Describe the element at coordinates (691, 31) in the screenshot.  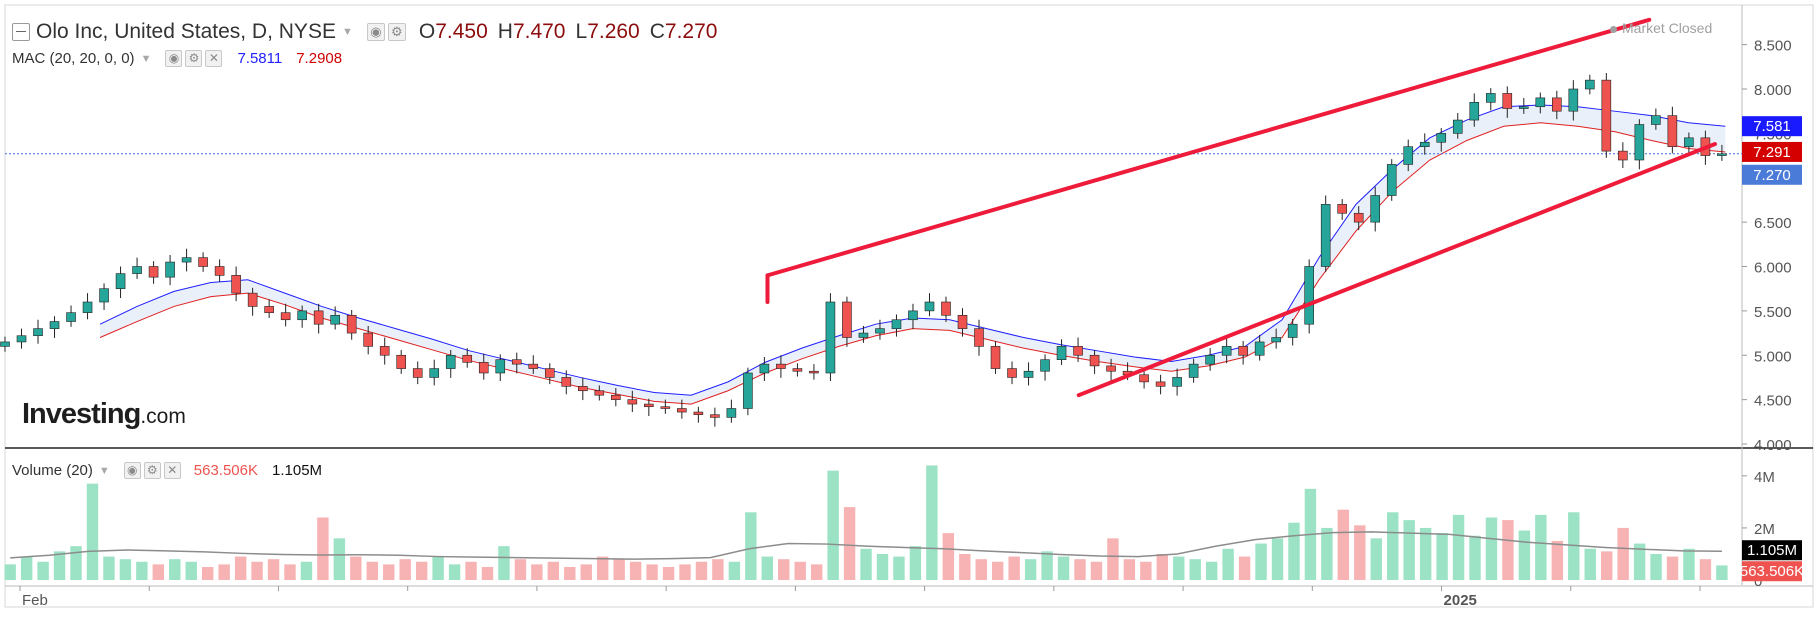
I see `close-value: 7.270` at that location.